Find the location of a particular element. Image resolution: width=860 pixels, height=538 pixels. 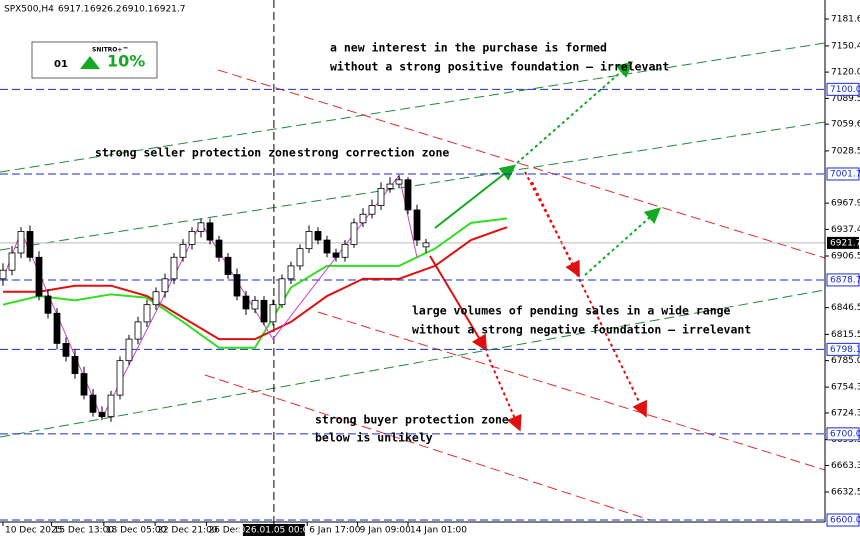

y-tick-label: 6815.5 is located at coordinates (845, 335).